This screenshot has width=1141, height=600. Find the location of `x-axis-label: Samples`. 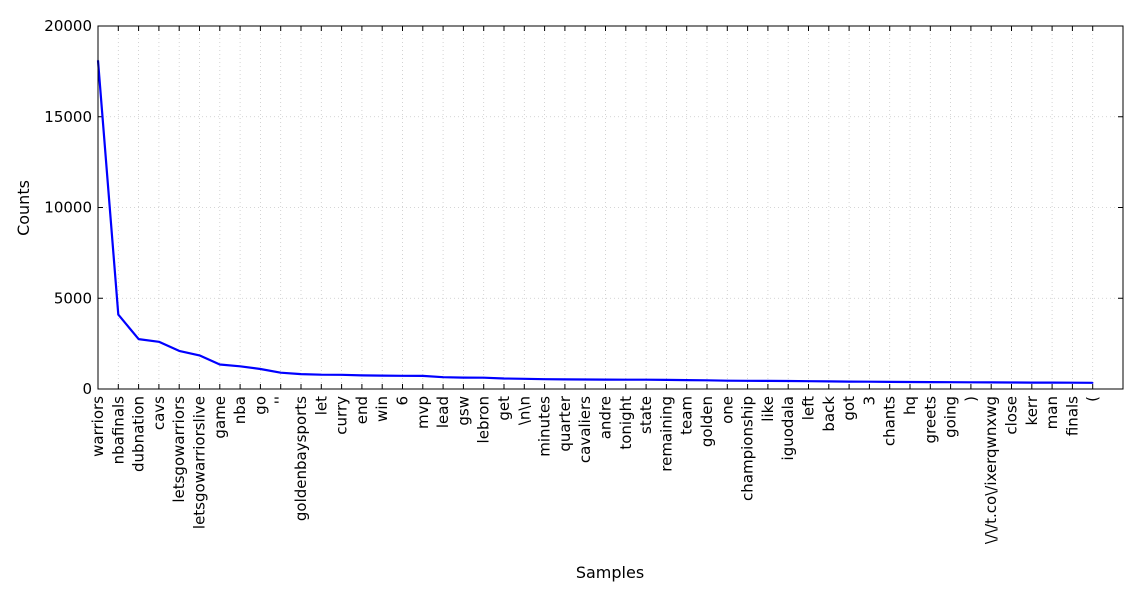

x-axis-label: Samples is located at coordinates (610, 572).